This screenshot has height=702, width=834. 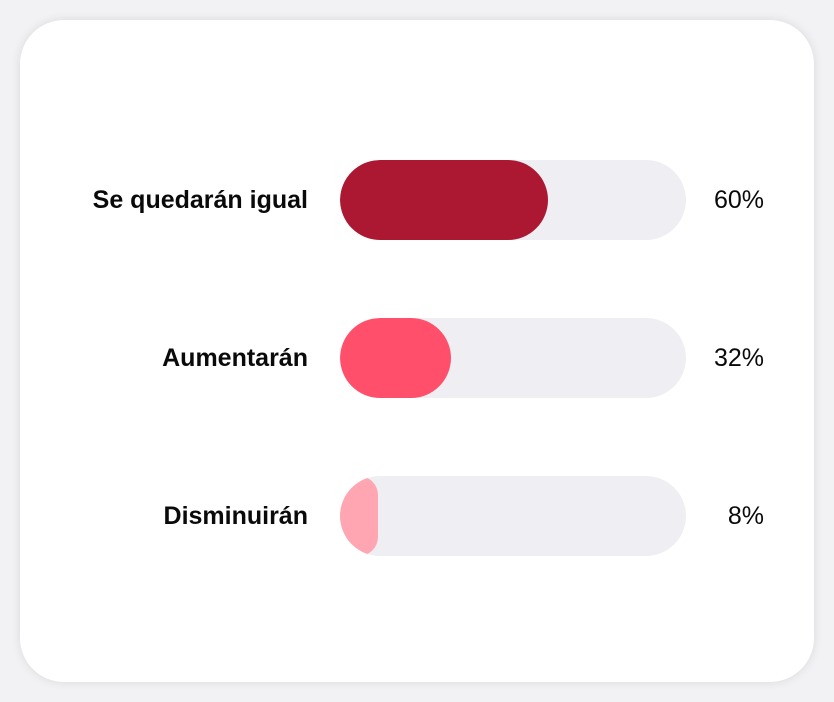 What do you see at coordinates (738, 358) in the screenshot?
I see `value-label: 32%` at bounding box center [738, 358].